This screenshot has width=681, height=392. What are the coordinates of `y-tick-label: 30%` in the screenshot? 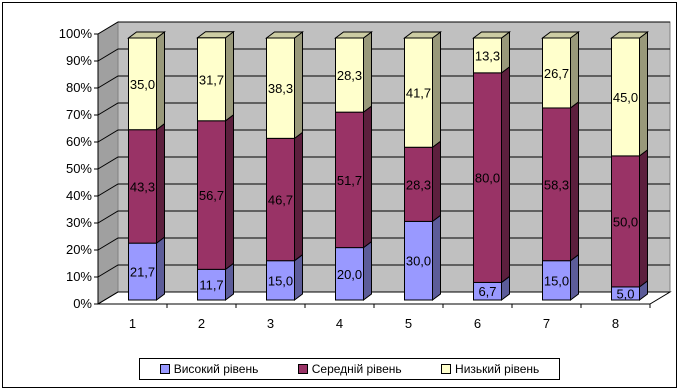 It's located at (79, 222).